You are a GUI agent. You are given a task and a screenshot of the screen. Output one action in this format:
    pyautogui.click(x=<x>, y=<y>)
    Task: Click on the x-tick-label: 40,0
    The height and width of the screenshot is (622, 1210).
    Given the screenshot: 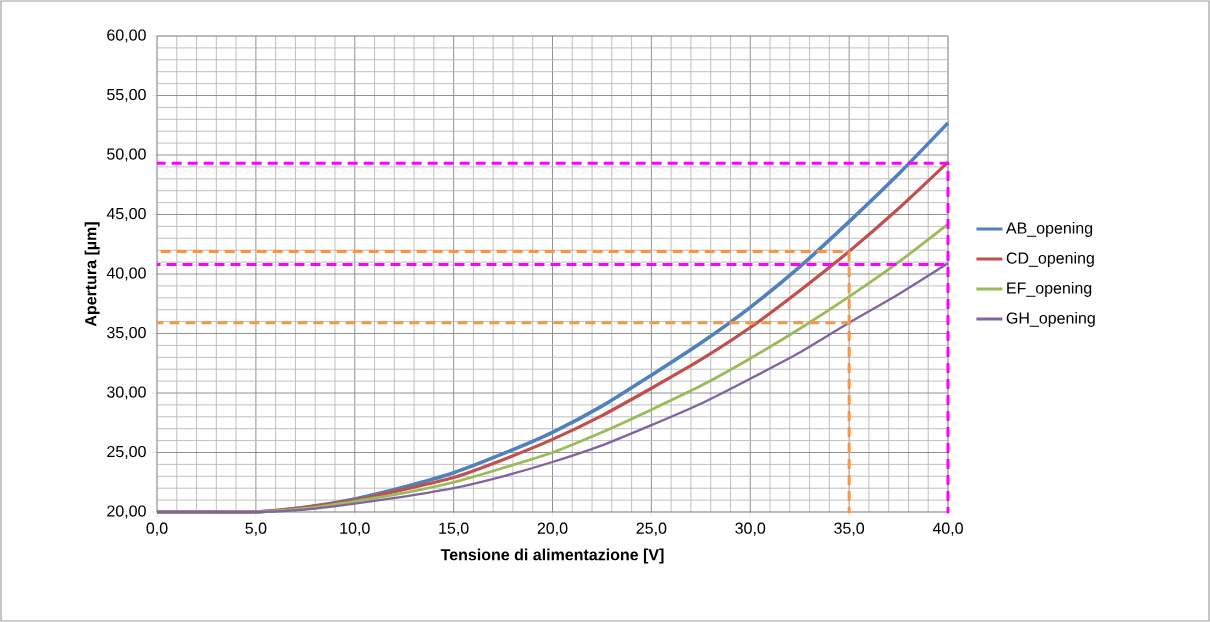 What is the action you would take?
    pyautogui.click(x=947, y=529)
    